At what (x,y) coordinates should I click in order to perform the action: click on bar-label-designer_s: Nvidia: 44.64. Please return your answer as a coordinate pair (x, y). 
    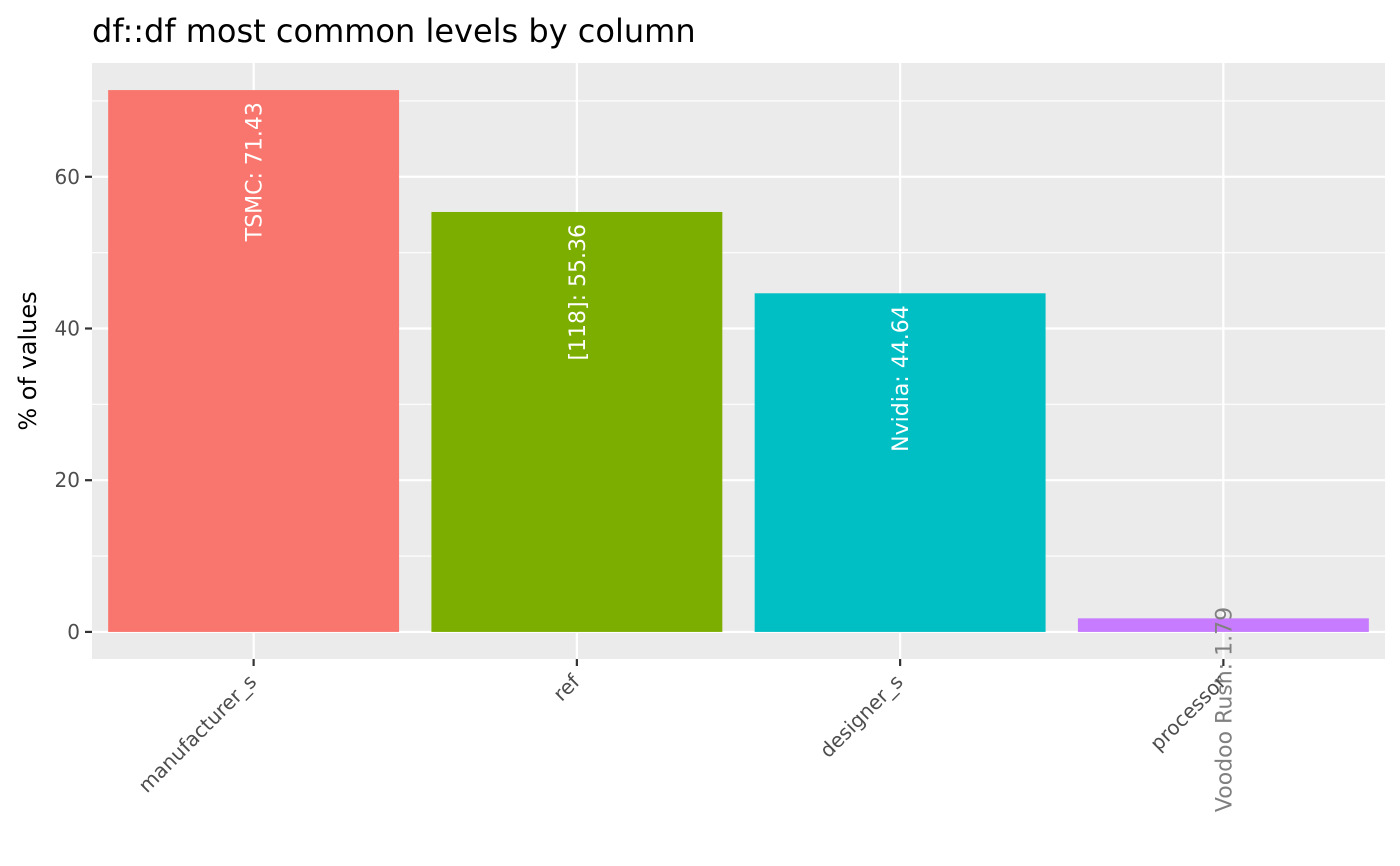
    Looking at the image, I should click on (901, 378).